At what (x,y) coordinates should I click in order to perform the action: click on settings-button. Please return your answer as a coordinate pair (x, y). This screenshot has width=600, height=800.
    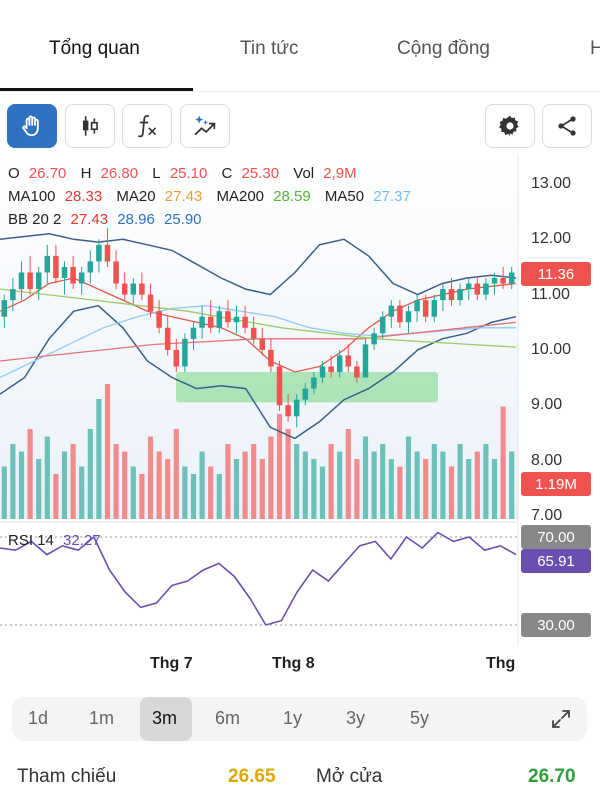
    Looking at the image, I should click on (510, 126).